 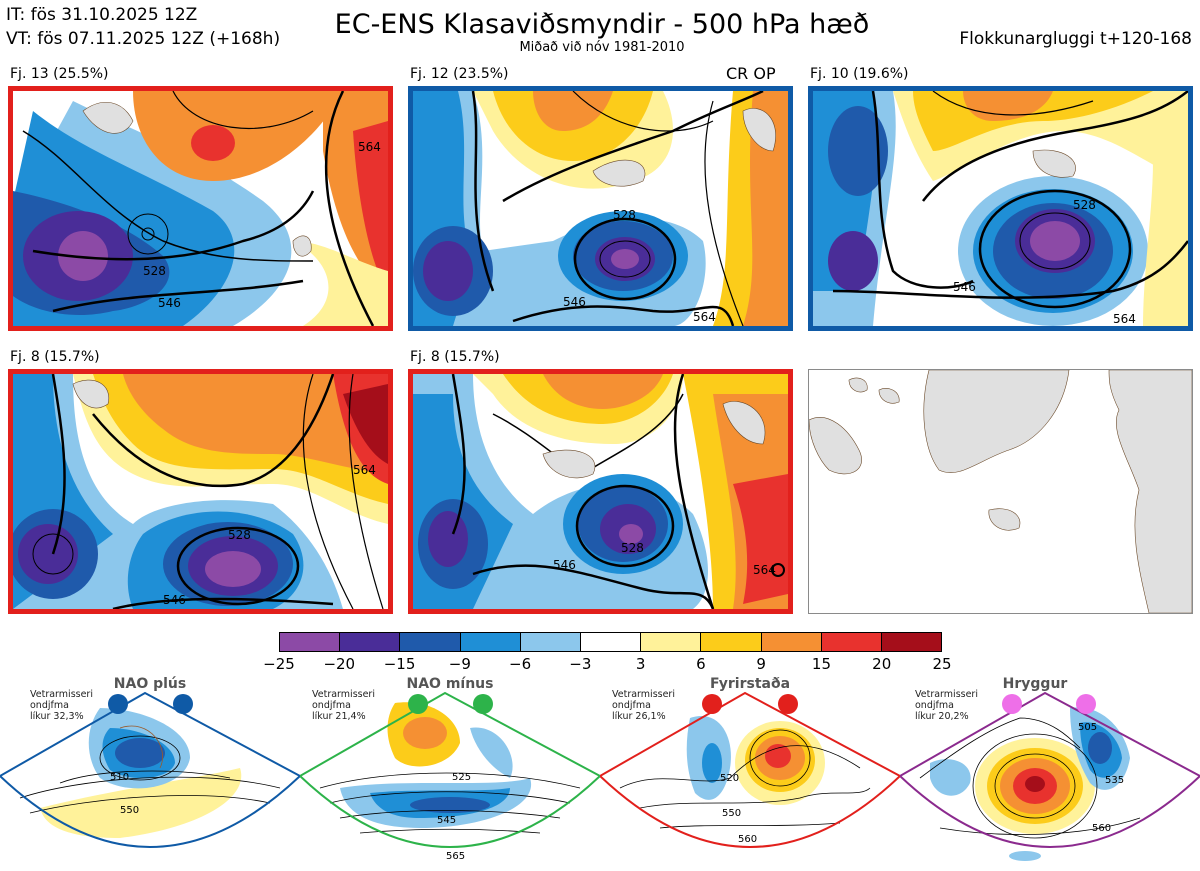 I want to click on regime-map-ridge: 505 535 560, so click(x=1050, y=776).